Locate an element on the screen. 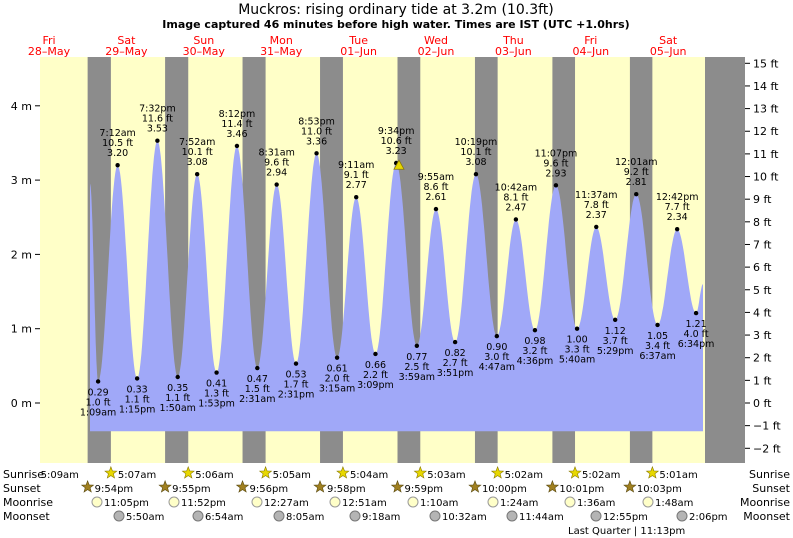 The width and height of the screenshot is (793, 538). tide-m-label: 1.00 is located at coordinates (576, 340).